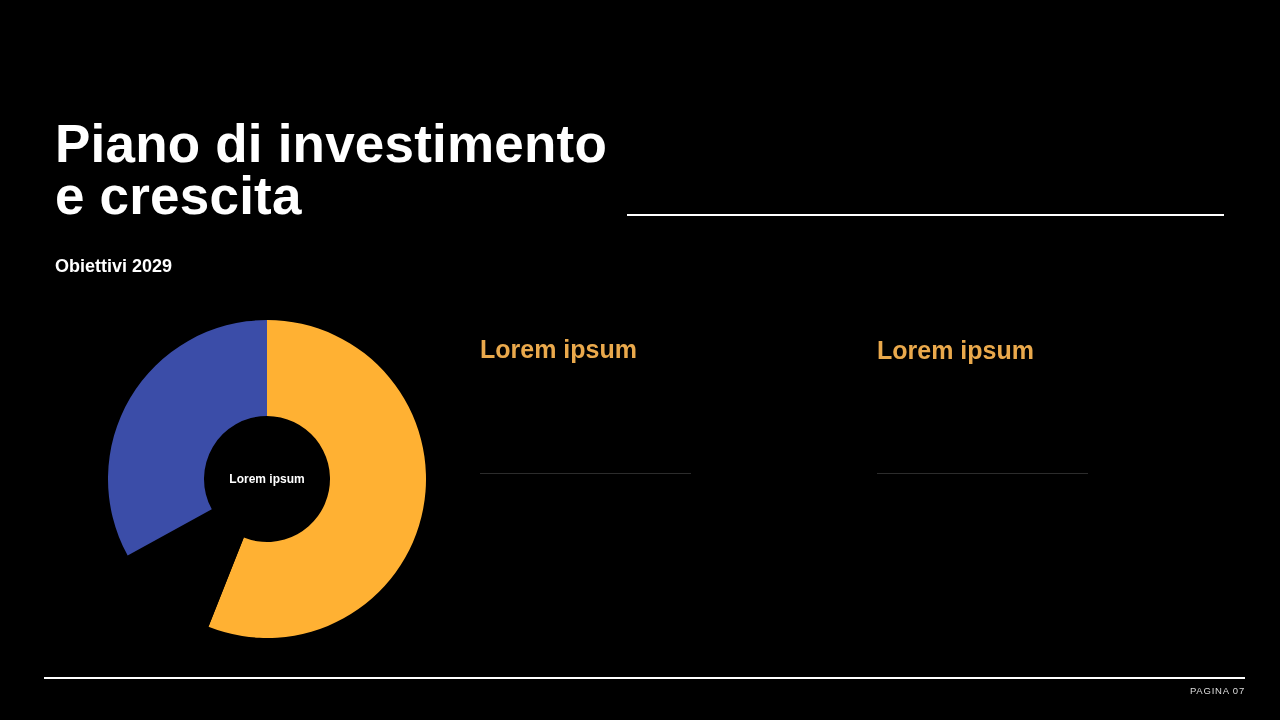  I want to click on chart-title: Piano di investimento e crescita, so click(331, 169).